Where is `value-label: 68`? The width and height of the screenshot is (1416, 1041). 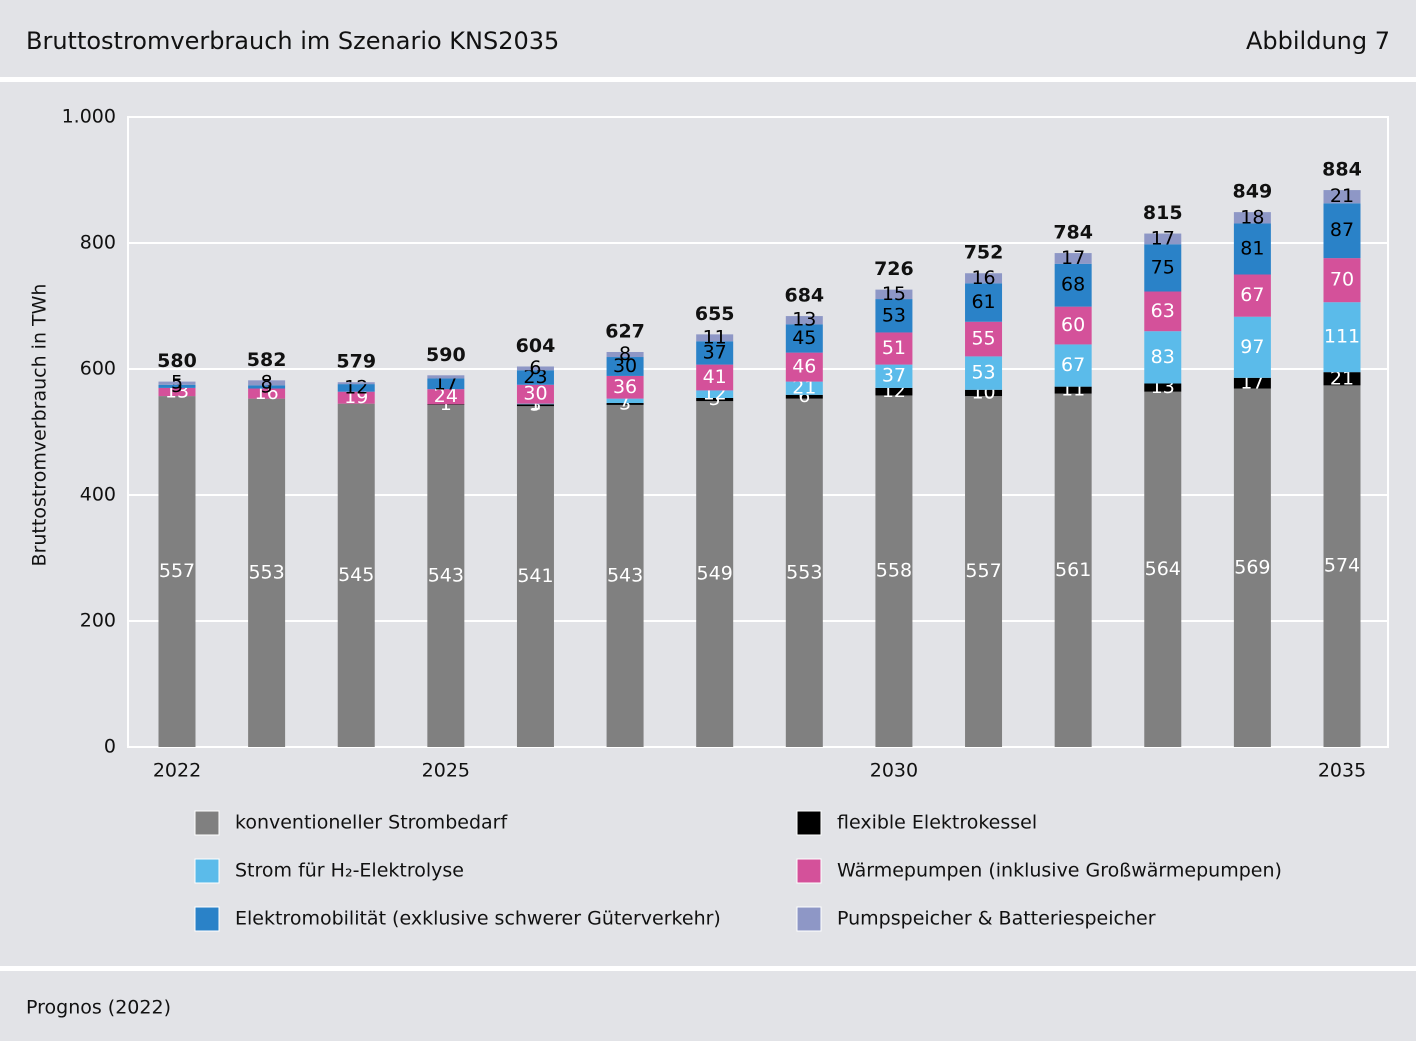 value-label: 68 is located at coordinates (1073, 285).